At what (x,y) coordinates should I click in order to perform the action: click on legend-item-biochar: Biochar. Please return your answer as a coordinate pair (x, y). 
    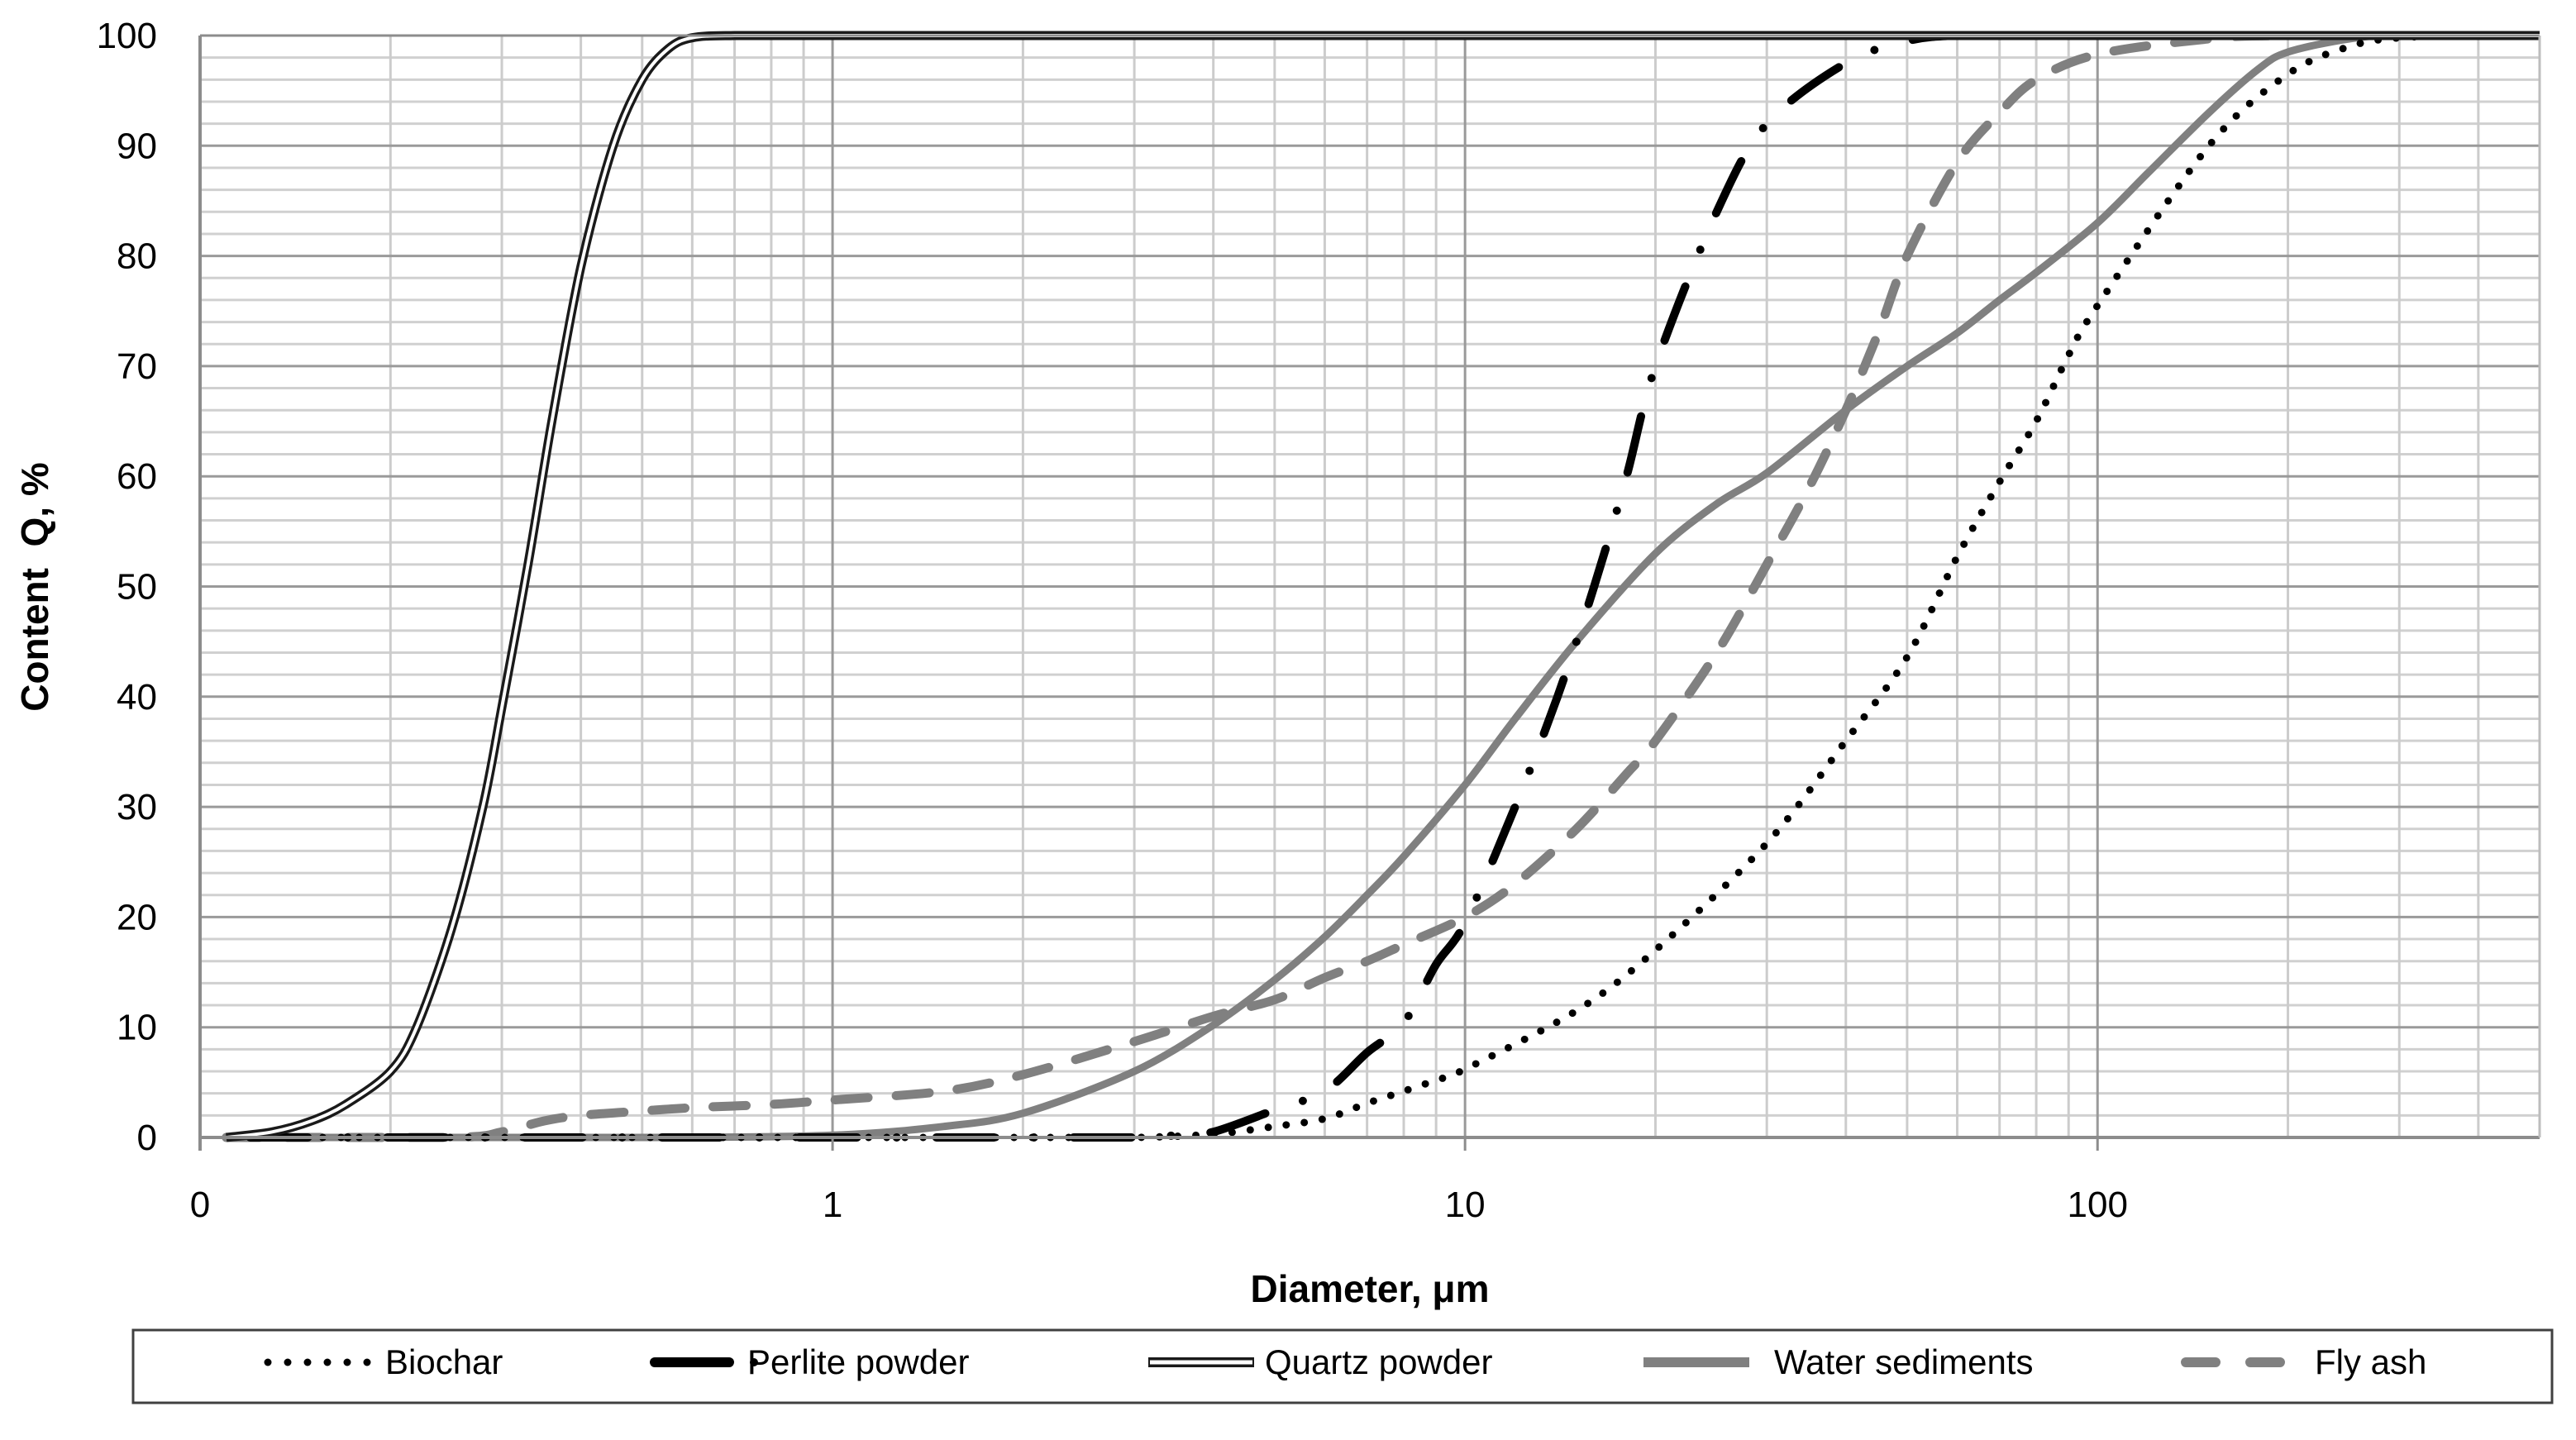
    Looking at the image, I should click on (383, 1361).